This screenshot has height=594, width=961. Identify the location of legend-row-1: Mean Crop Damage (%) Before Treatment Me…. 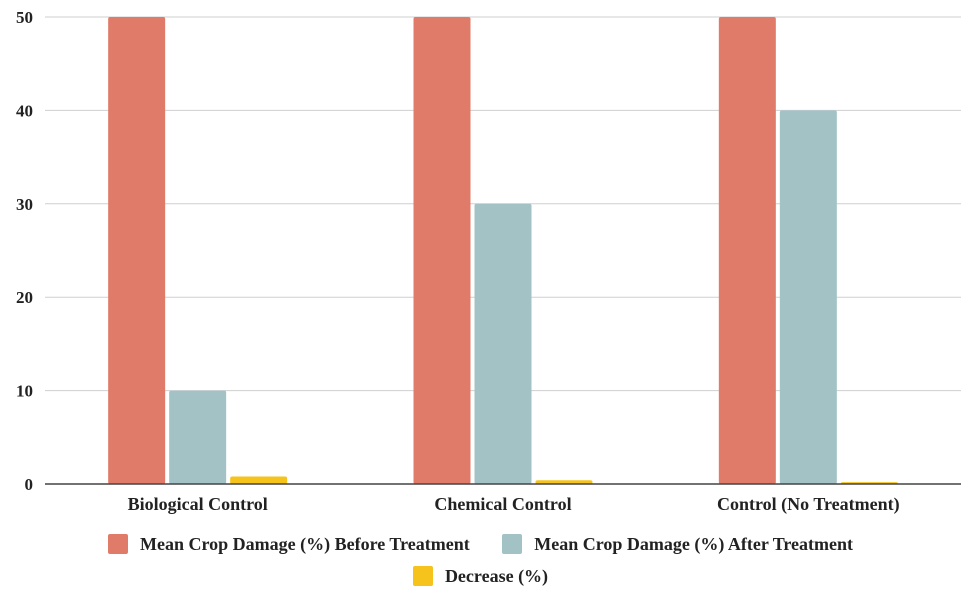
(480, 546).